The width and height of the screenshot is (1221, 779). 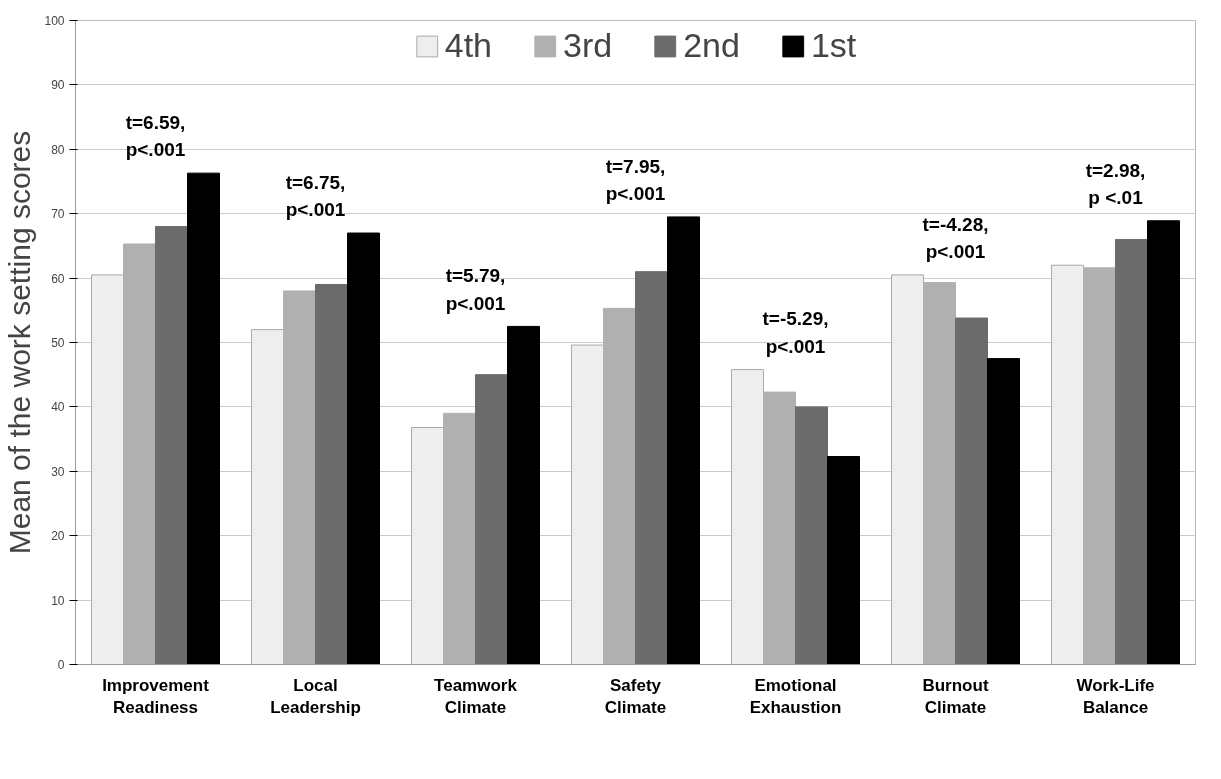 I want to click on annotation: t=7.95, p<.001, so click(x=635, y=180).